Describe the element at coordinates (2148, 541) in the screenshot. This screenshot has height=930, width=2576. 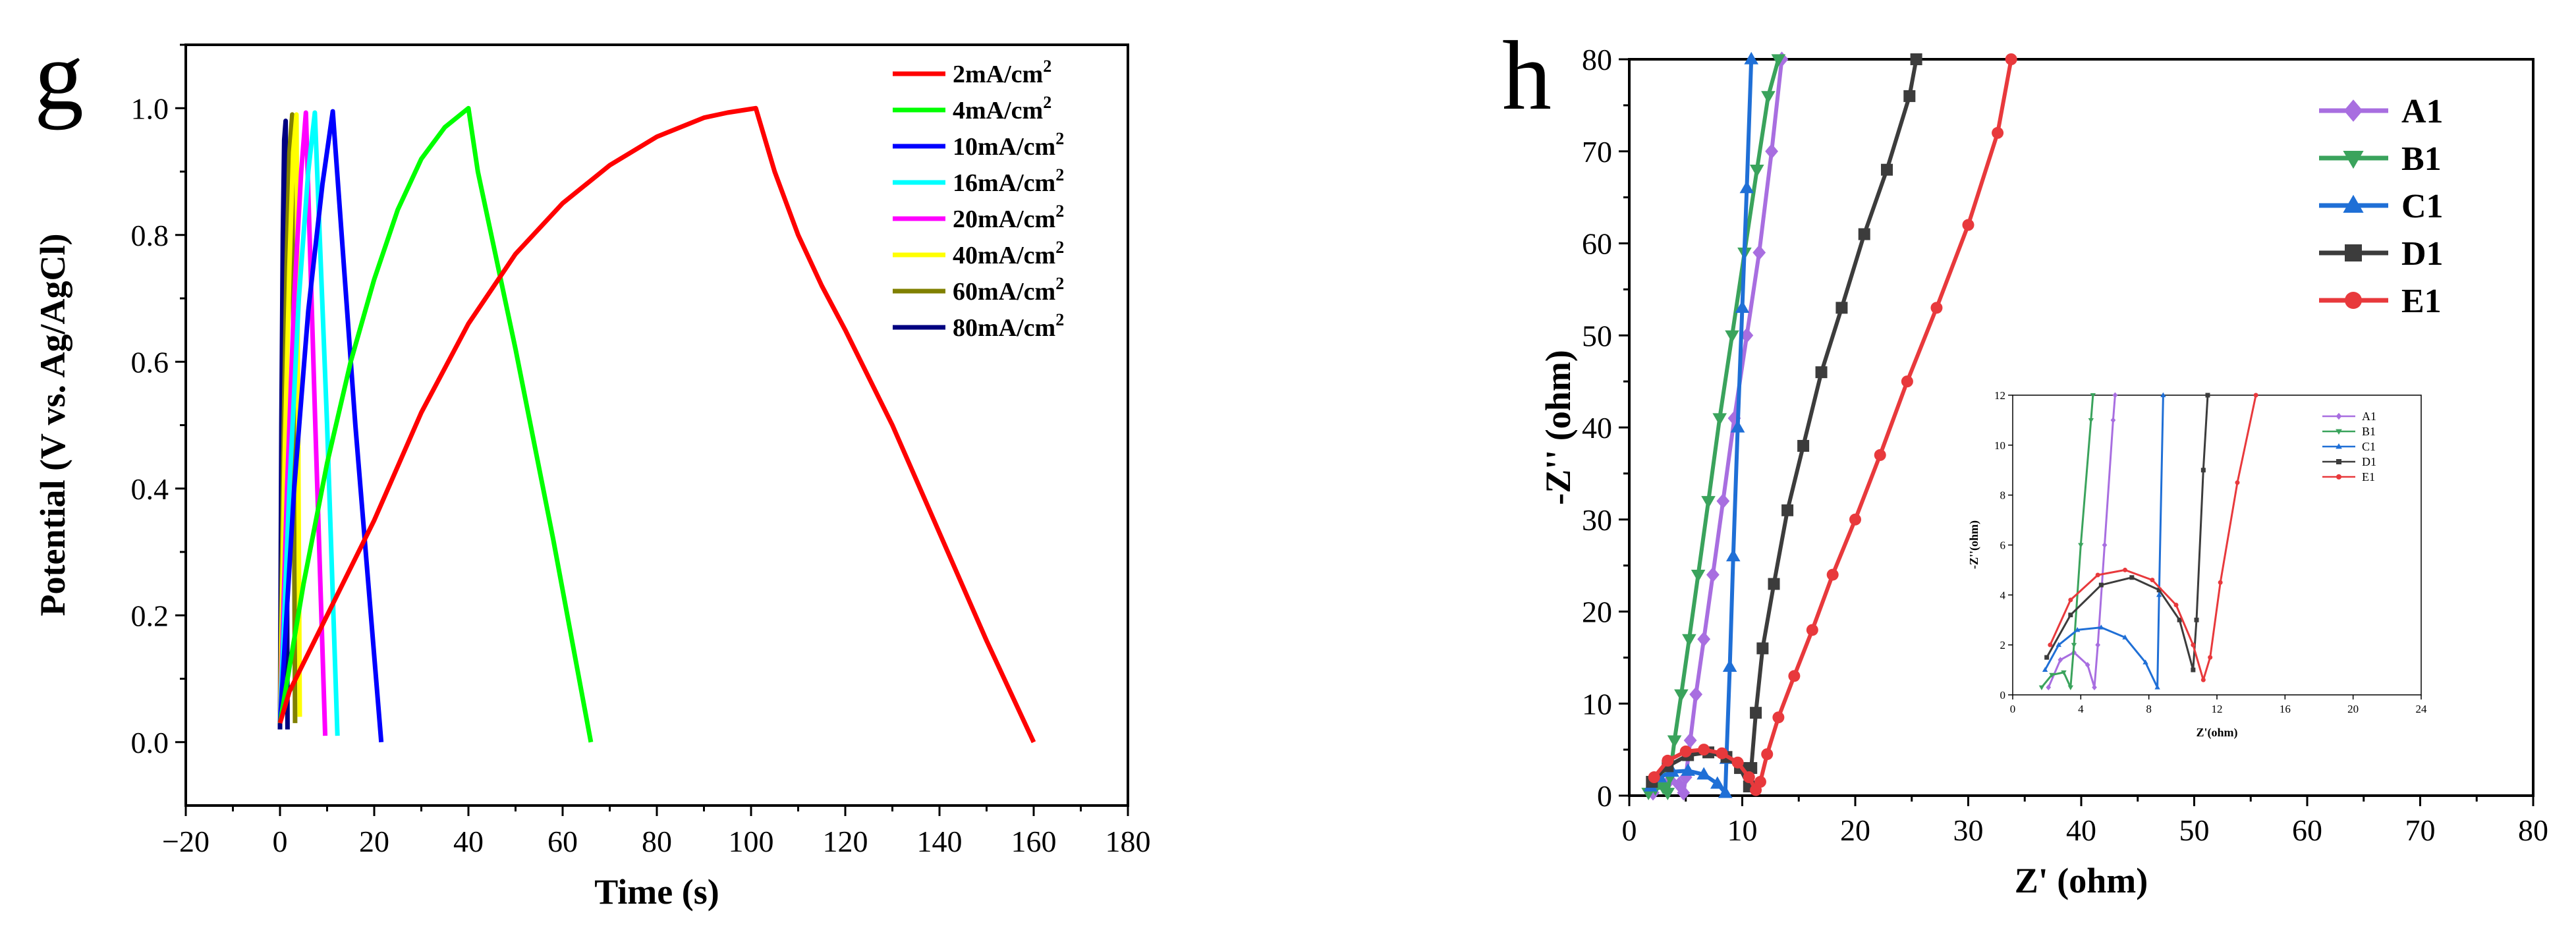
I see `inset-series` at that location.